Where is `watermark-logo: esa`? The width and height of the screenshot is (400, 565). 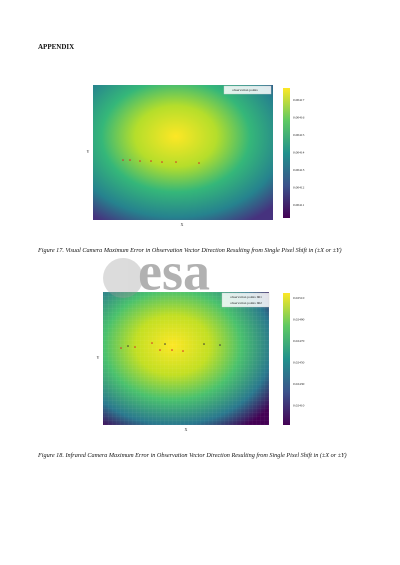
watermark-logo: esa is located at coordinates (156, 271).